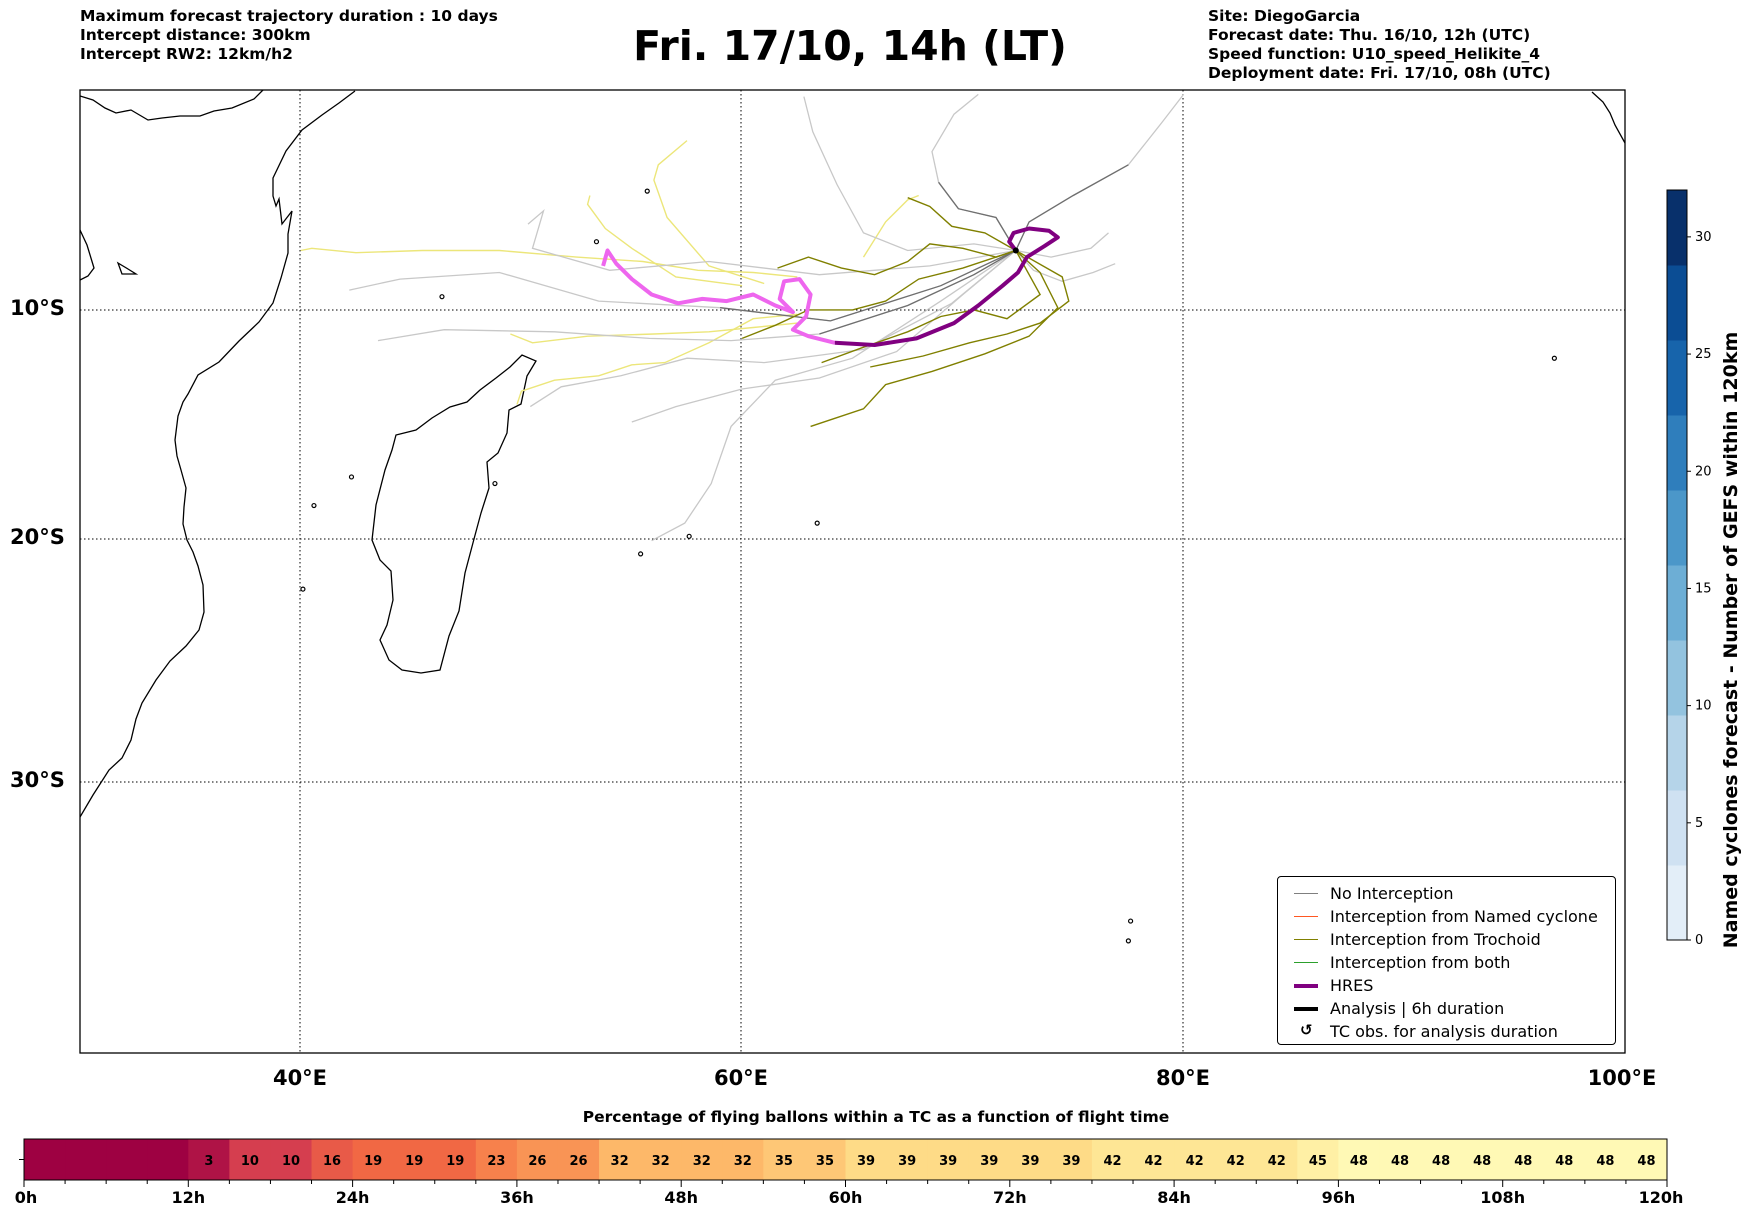 This screenshot has height=1213, width=1752. I want to click on legend-item-both: Interception from both, so click(1446, 963).